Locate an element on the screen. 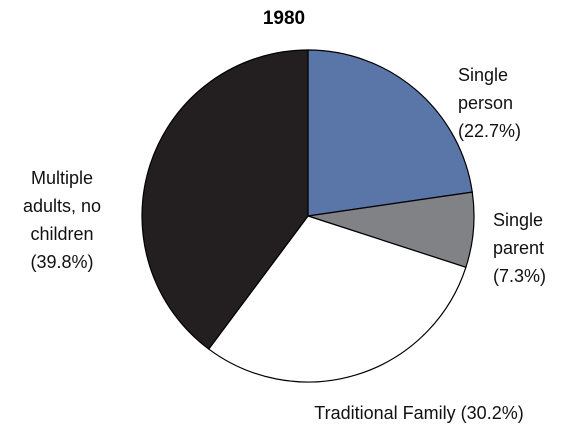 The width and height of the screenshot is (568, 429). category-label: Single person is located at coordinates (486, 89).